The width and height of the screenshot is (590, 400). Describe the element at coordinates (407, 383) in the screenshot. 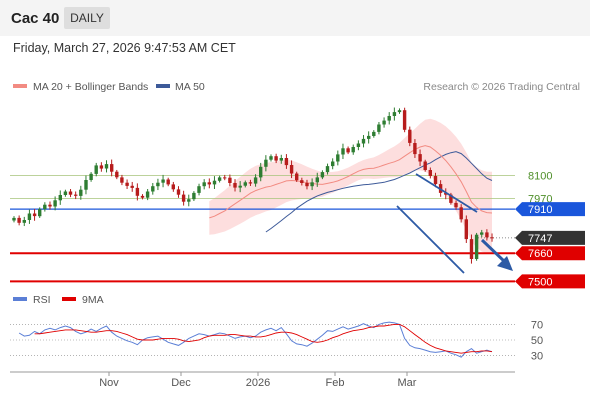

I see `x-tick-label: Mar` at that location.